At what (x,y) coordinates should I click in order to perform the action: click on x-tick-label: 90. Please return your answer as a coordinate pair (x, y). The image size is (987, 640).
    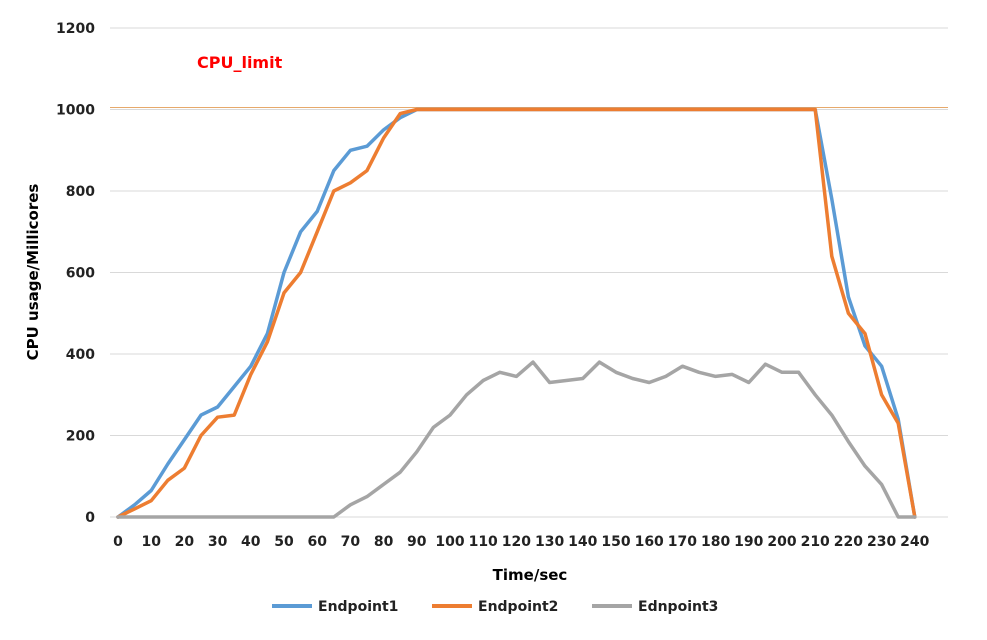
    Looking at the image, I should click on (417, 542).